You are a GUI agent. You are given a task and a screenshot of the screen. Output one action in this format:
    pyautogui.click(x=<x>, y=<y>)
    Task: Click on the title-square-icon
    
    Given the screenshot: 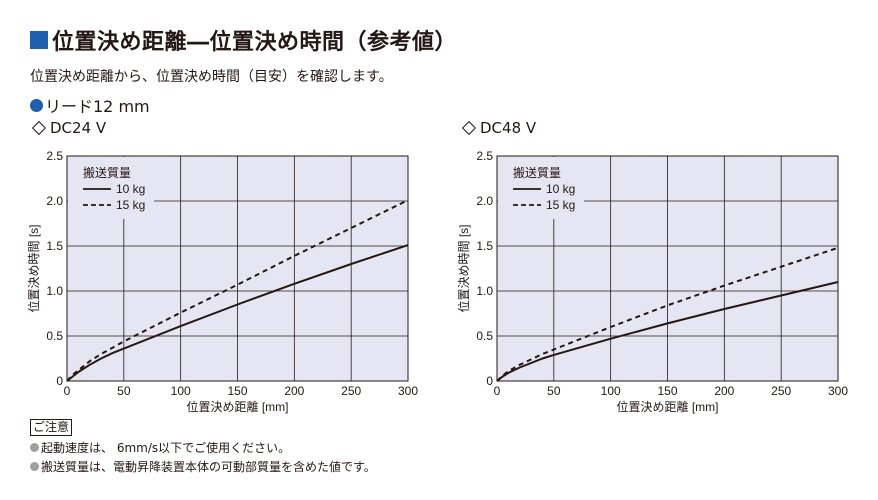 What is the action you would take?
    pyautogui.click(x=39, y=40)
    